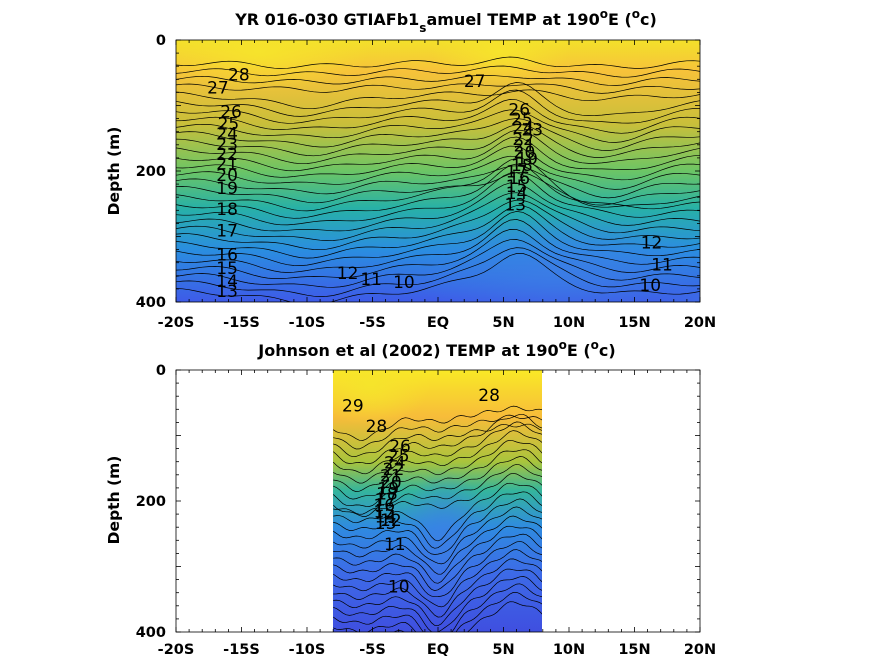  What do you see at coordinates (151, 633) in the screenshot?
I see `y-tick-label: 400` at bounding box center [151, 633].